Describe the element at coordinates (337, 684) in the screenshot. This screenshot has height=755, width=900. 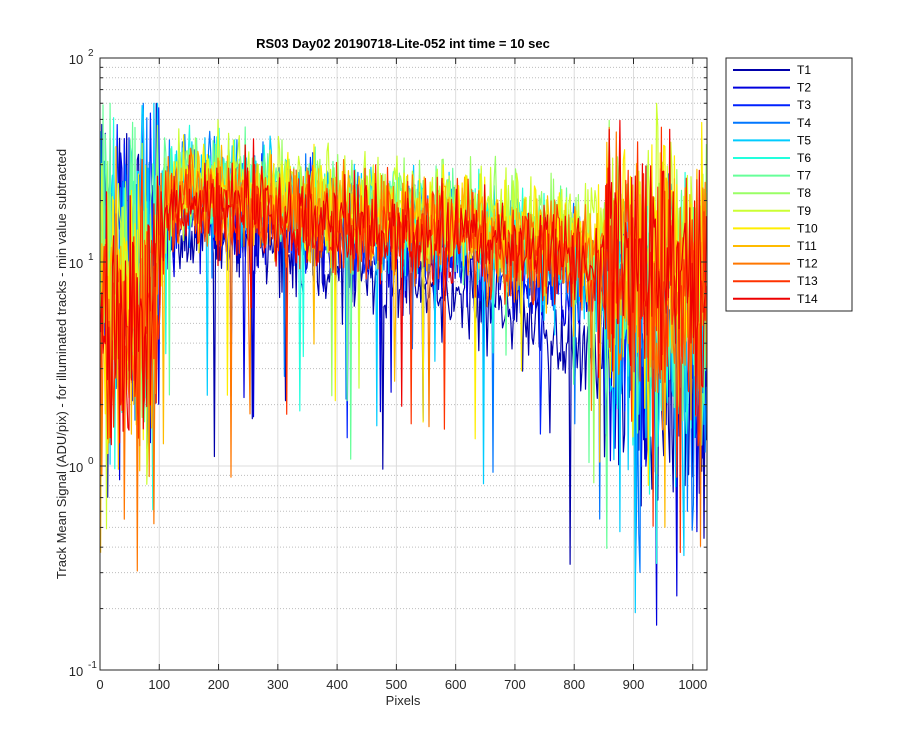
I see `x-tick-label: 400` at that location.